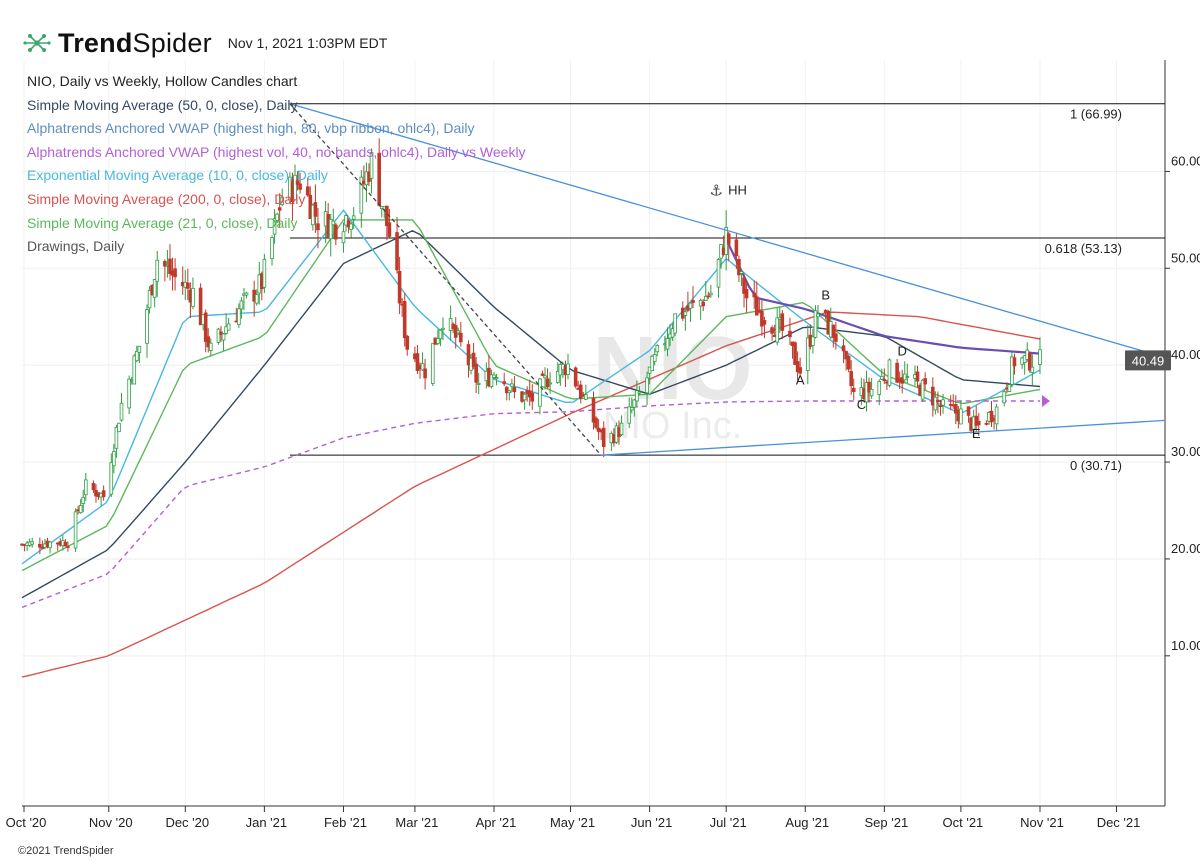 This screenshot has width=1200, height=862. Describe the element at coordinates (1096, 465) in the screenshot. I see `fib-level-label: 0 (30.71)` at that location.